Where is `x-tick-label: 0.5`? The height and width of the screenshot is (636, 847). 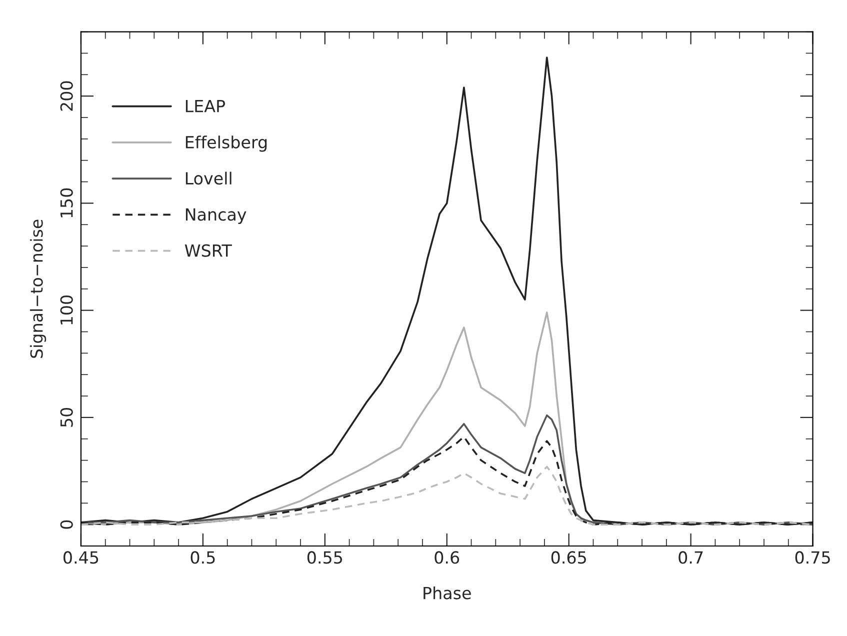 x-tick-label: 0.5 is located at coordinates (202, 557).